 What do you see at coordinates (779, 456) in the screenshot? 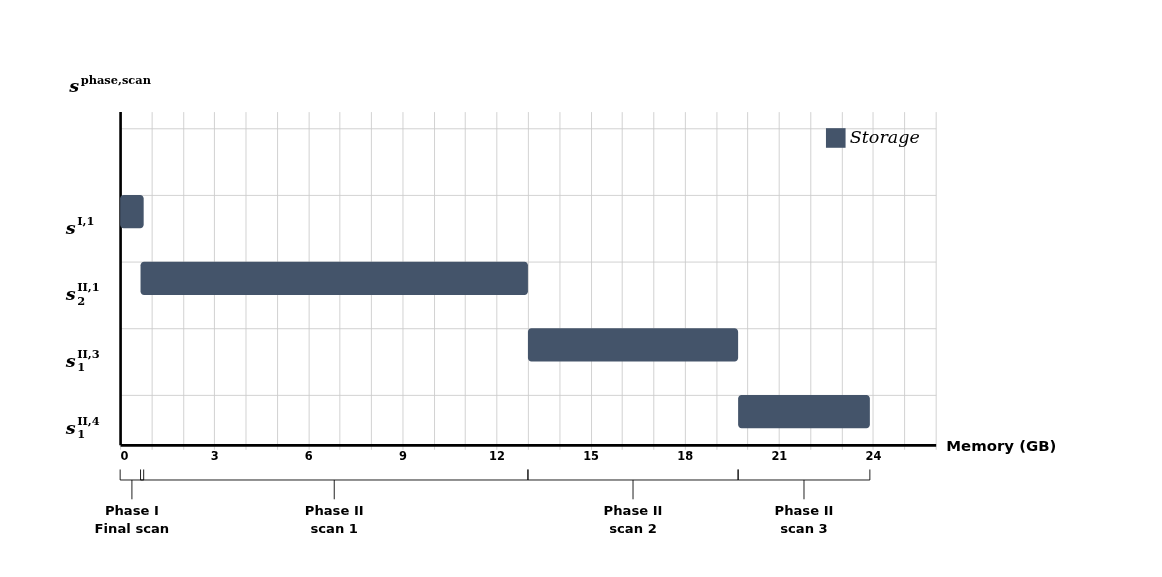
I see `x-tick-label: 21` at bounding box center [779, 456].